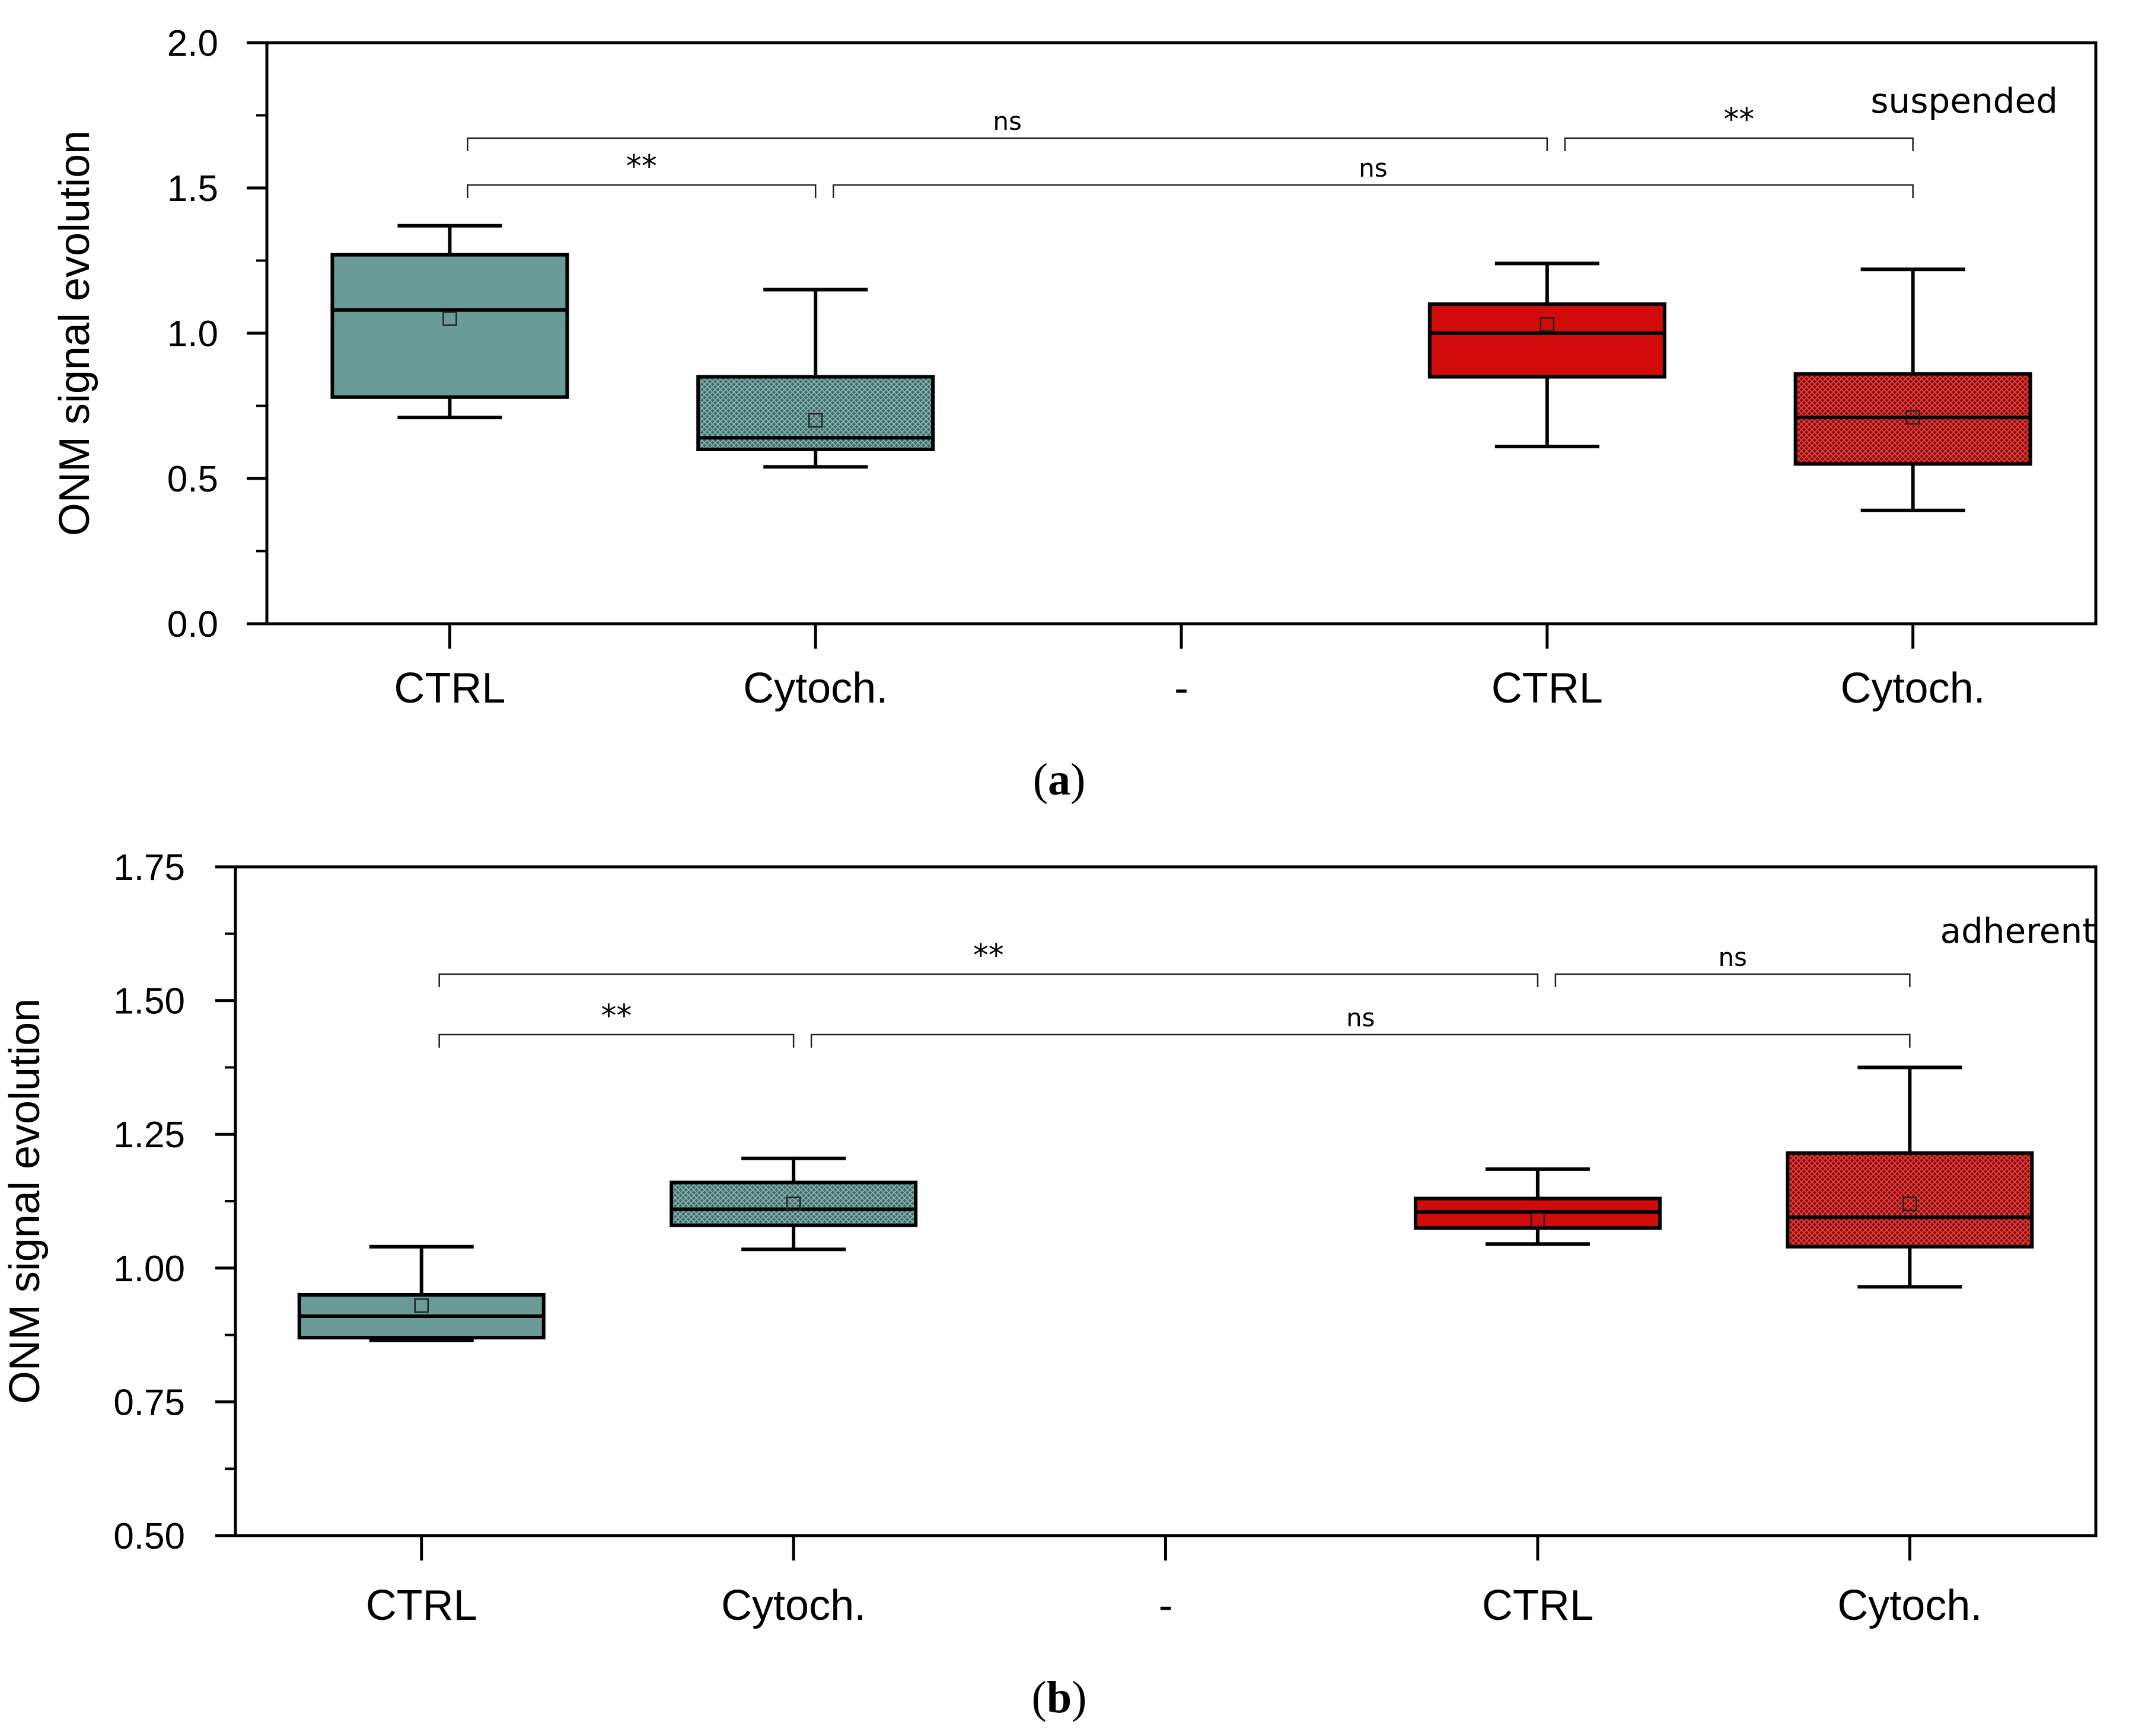 The image size is (2148, 1736). Describe the element at coordinates (149, 1135) in the screenshot. I see `y-tick-label: 1.25` at that location.